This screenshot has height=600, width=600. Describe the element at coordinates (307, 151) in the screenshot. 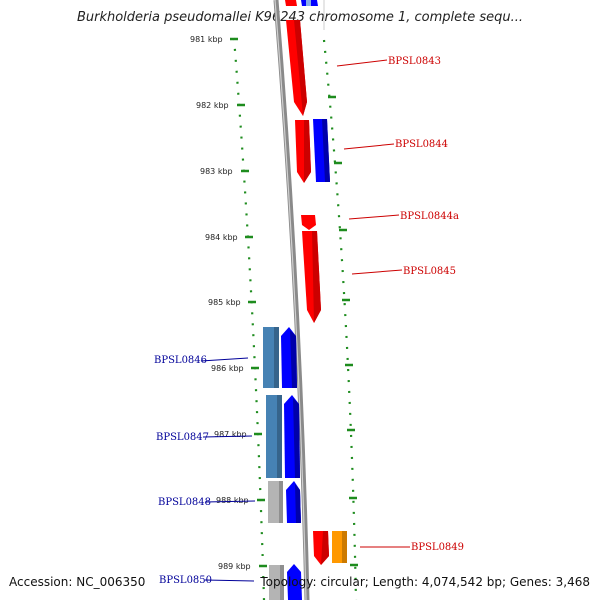

I see `gene-BPSL0844-shade` at that location.